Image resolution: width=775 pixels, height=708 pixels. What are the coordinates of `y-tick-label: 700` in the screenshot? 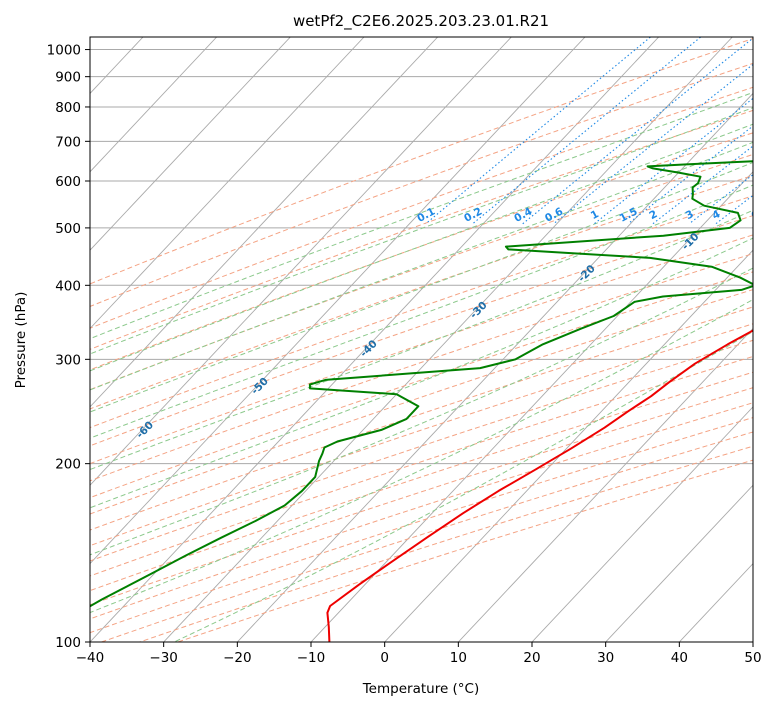 It's located at (68, 142).